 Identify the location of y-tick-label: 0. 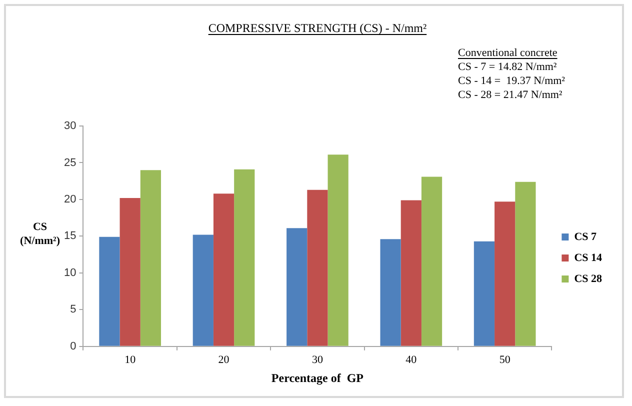
(73, 346).